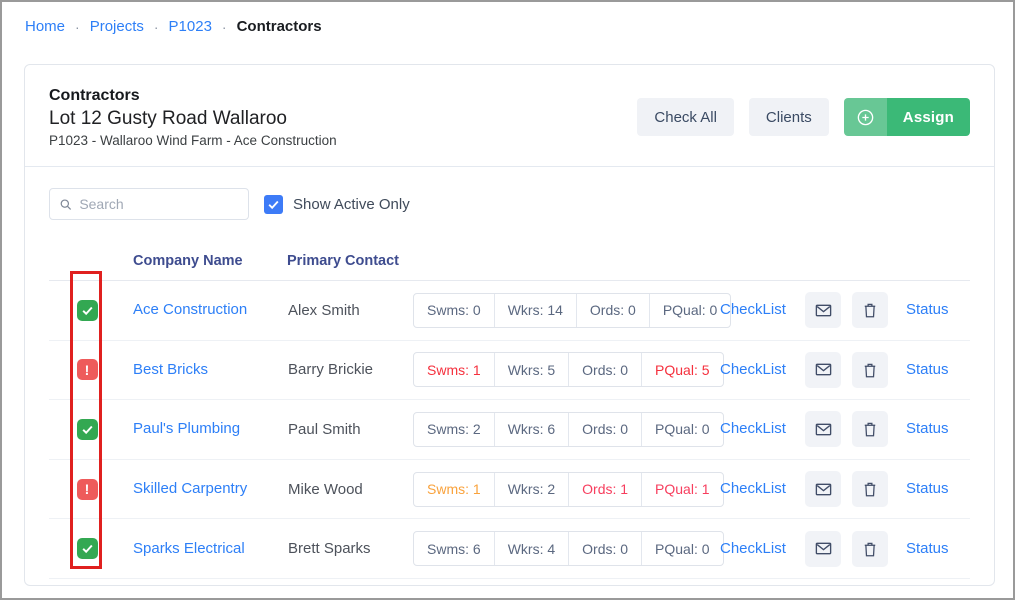 The width and height of the screenshot is (1015, 600). What do you see at coordinates (324, 429) in the screenshot?
I see `primary-contact: Paul Smith` at bounding box center [324, 429].